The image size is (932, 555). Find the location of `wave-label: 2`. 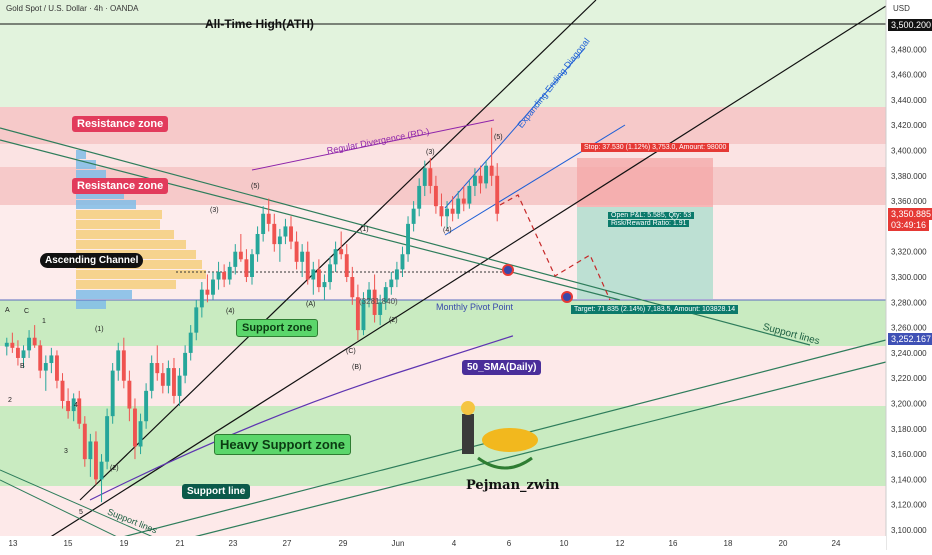

wave-label: 2 is located at coordinates (10, 400).